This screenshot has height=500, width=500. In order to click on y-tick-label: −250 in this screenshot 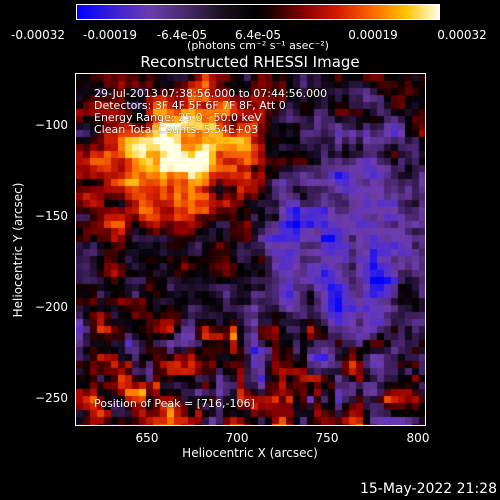, I will do `click(51, 398)`.